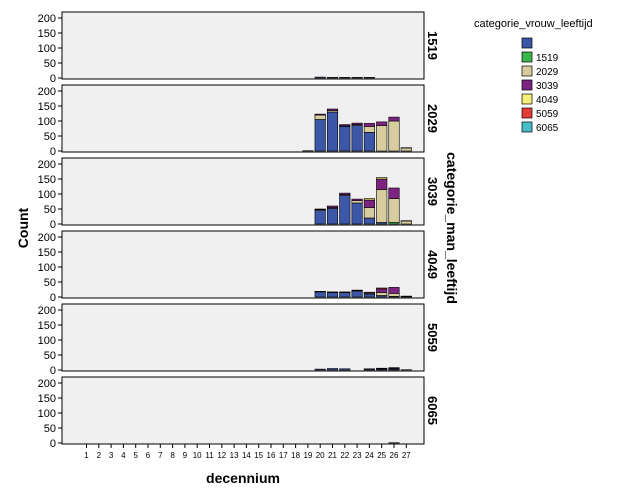 Image resolution: width=624 pixels, height=501 pixels. Describe the element at coordinates (86, 455) in the screenshot. I see `x-tick-label: 1` at that location.